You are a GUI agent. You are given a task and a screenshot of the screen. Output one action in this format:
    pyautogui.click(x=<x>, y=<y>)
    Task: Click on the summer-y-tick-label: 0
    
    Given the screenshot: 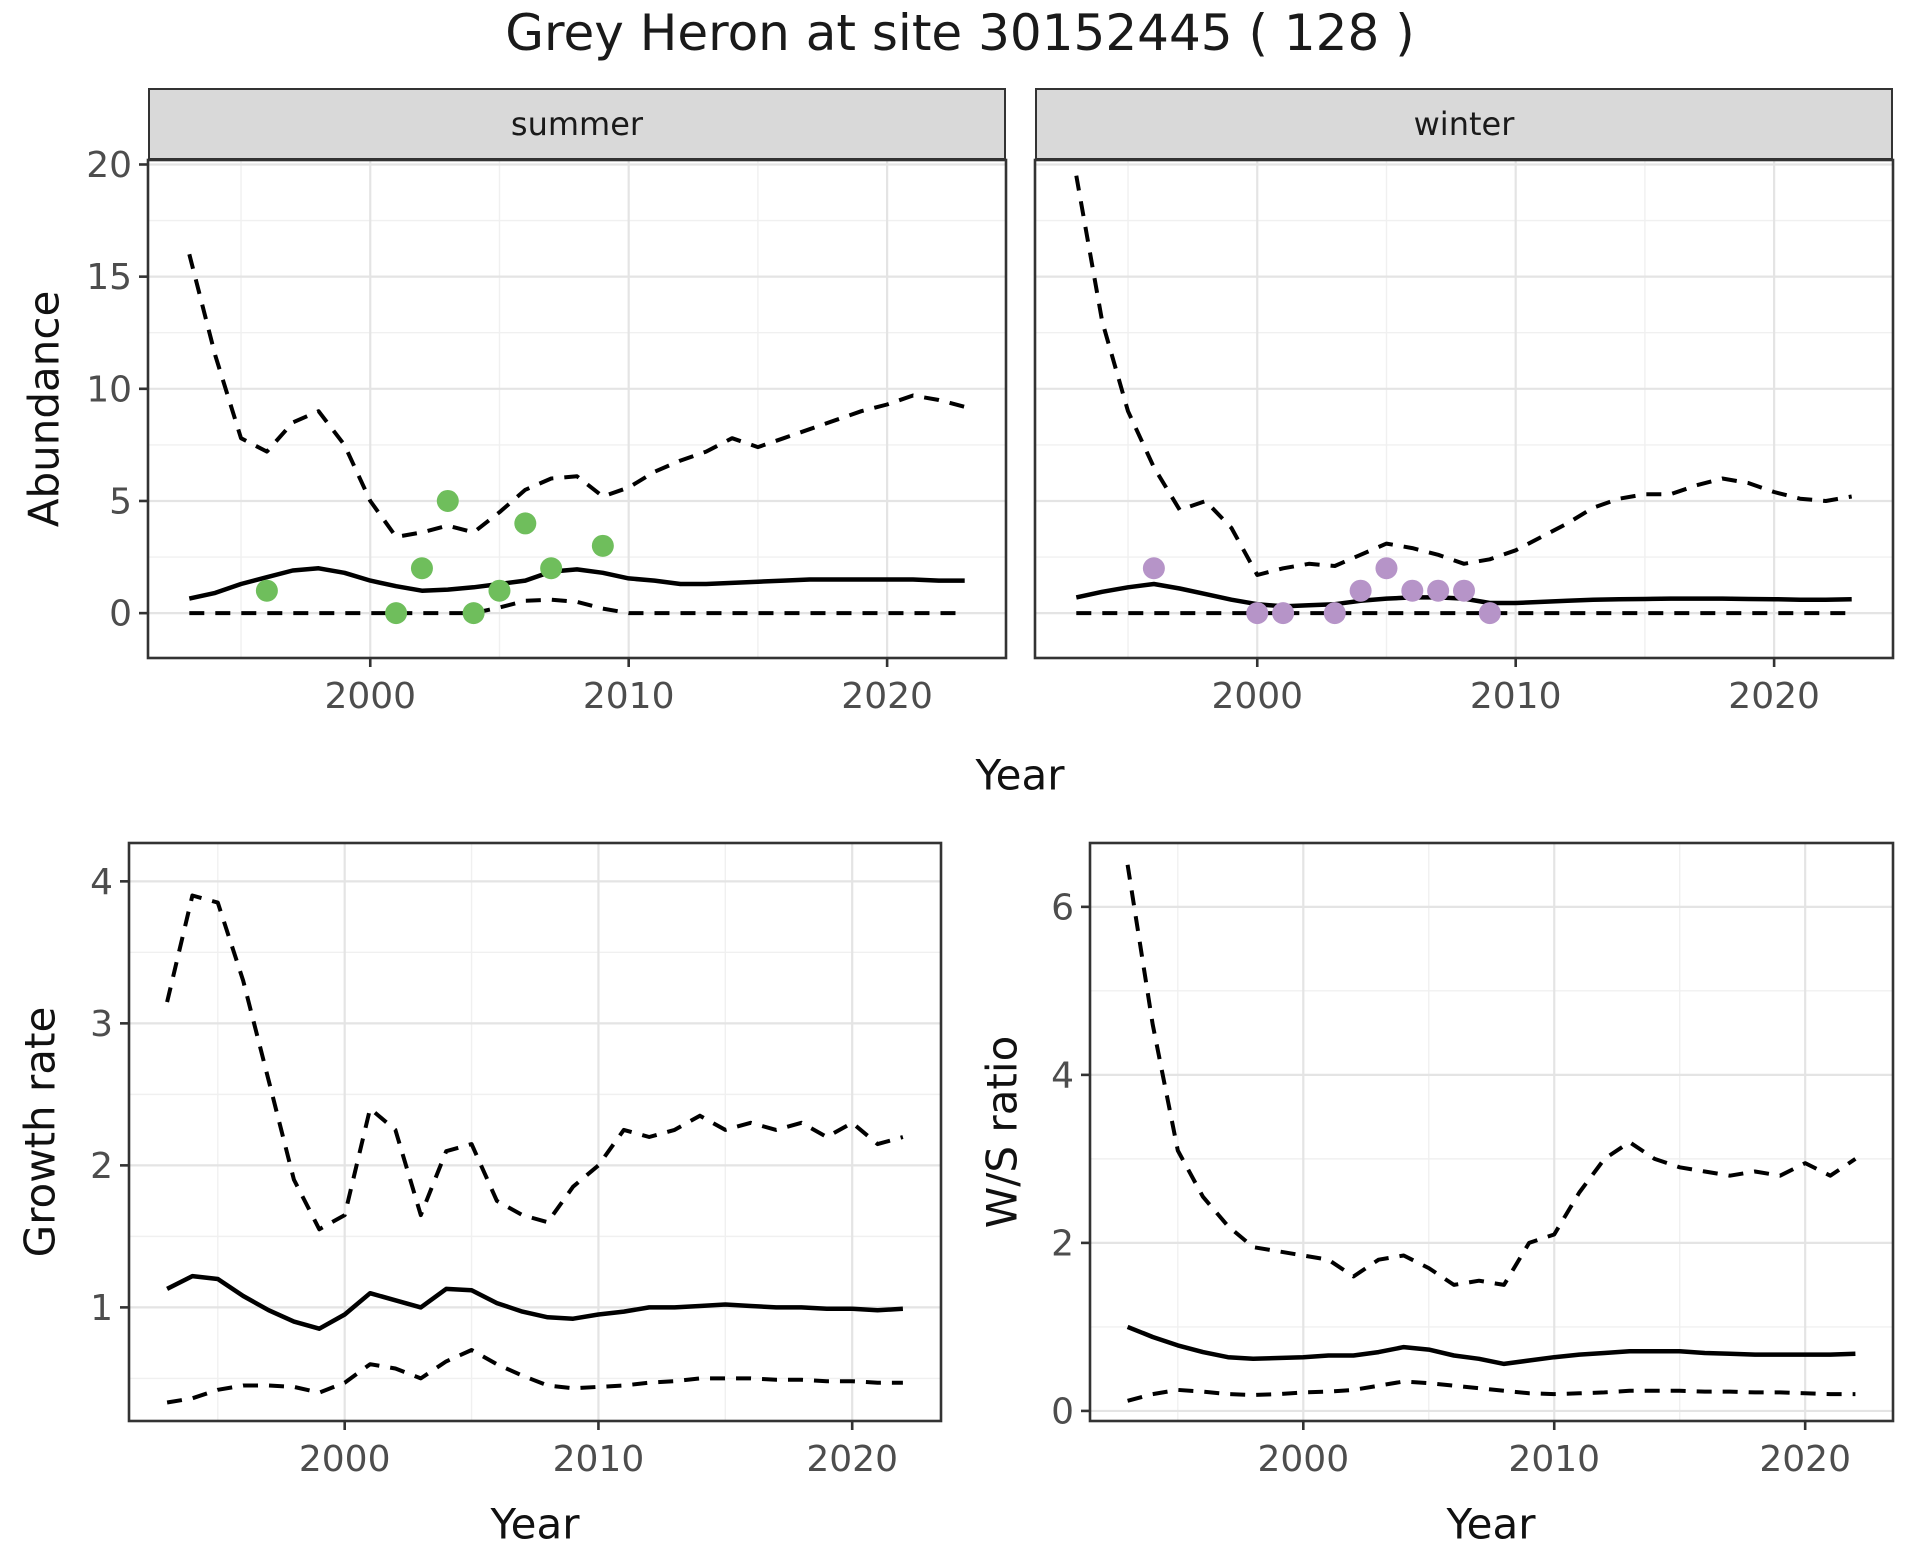 What is the action you would take?
    pyautogui.click(x=120, y=614)
    